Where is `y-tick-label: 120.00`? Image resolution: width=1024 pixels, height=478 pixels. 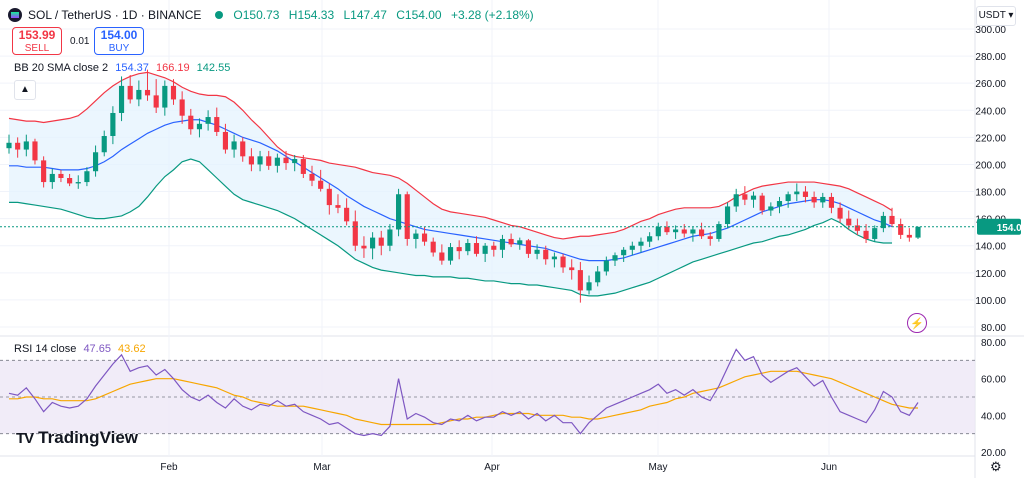 y-tick-label: 120.00 is located at coordinates (990, 274).